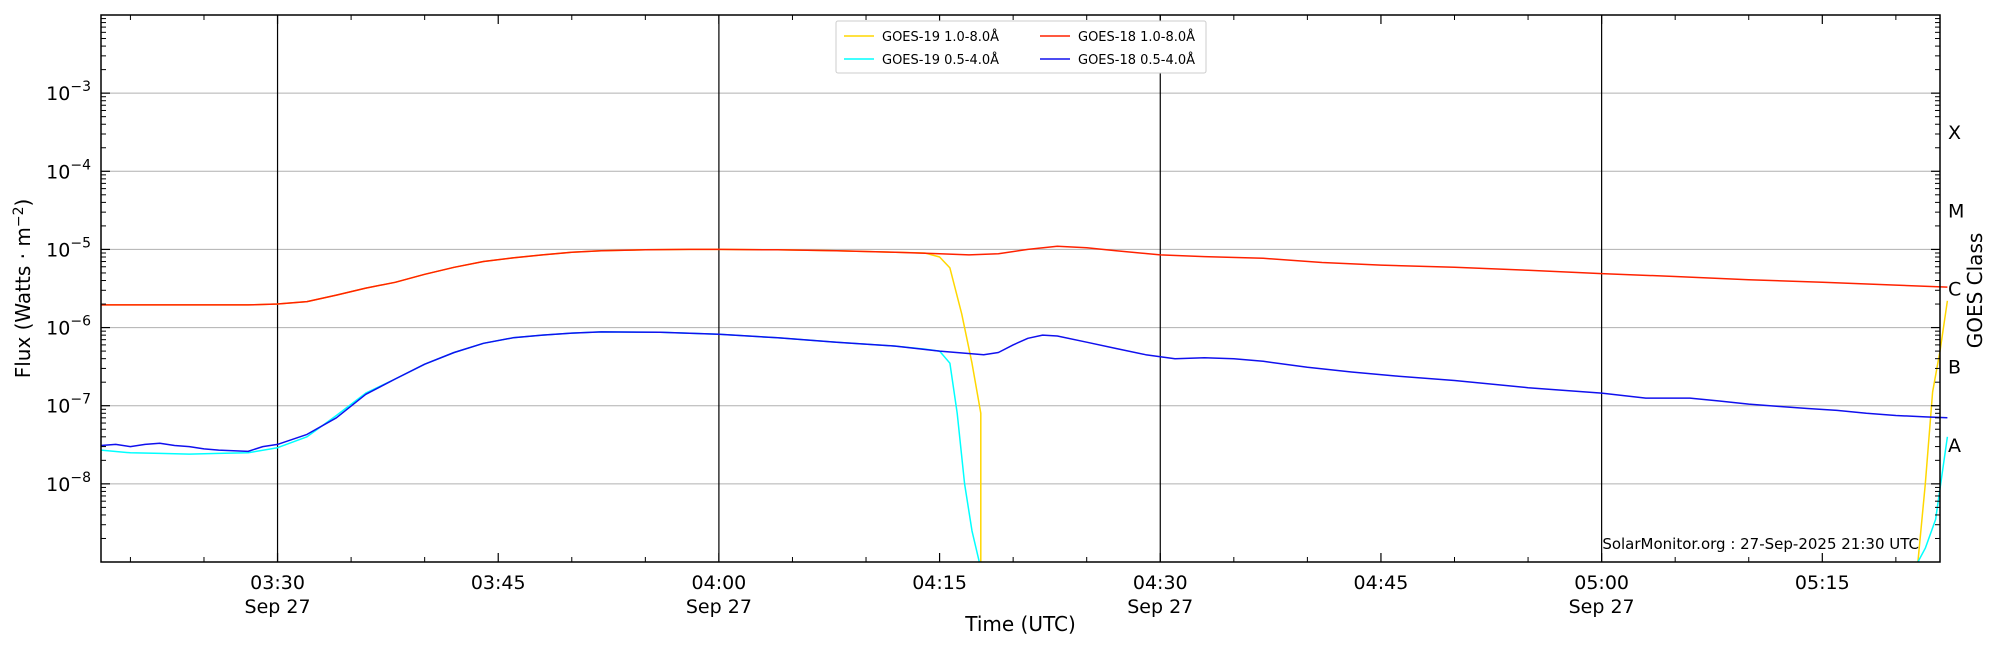 The image size is (2000, 650). Describe the element at coordinates (939, 583) in the screenshot. I see `x-tick-label: 04:15` at that location.